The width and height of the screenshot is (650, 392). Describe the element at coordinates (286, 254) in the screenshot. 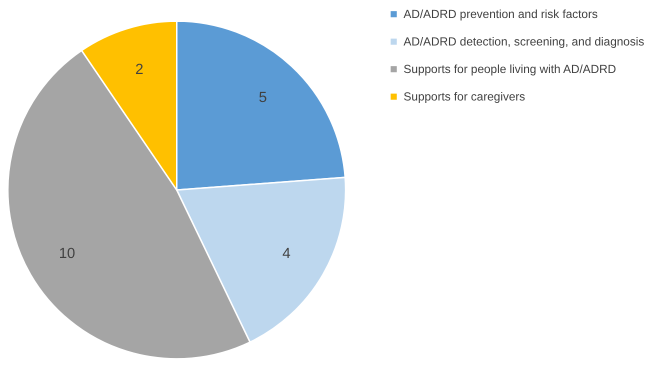

I see `data-label: 4` at that location.